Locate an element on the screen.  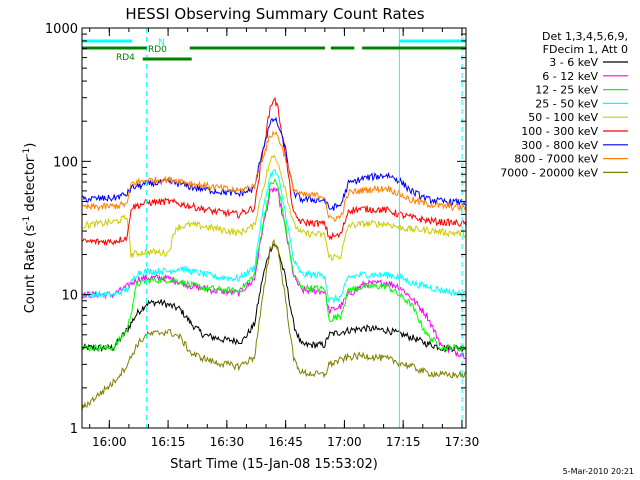
legend-label-7000-20000-kev: 7000 - 20000 keV is located at coordinates (549, 172).